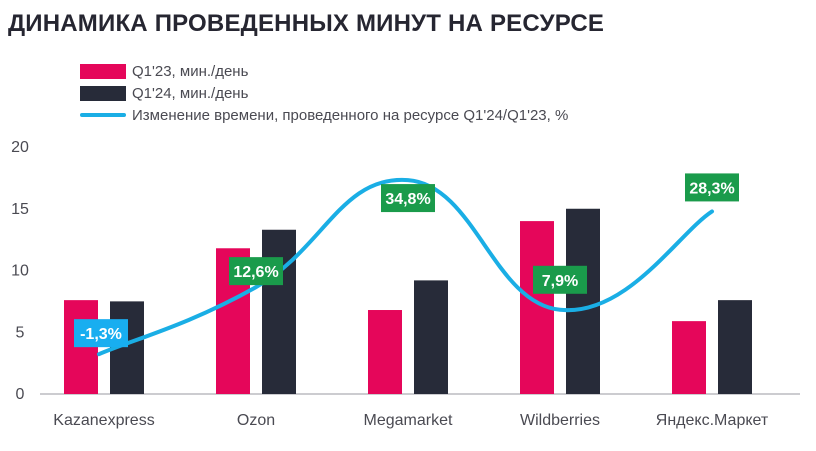 The image size is (816, 451). I want to click on legend-label-q1-24: Q1'24, мин./день, so click(190, 93).